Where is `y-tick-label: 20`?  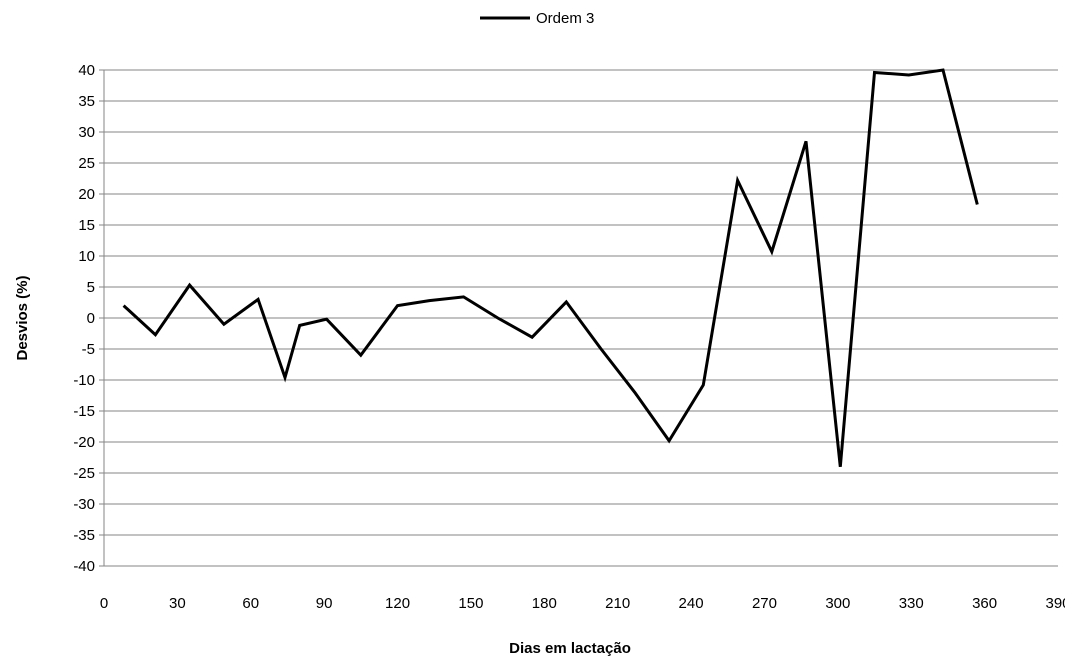
y-tick-label: 20 is located at coordinates (86, 194).